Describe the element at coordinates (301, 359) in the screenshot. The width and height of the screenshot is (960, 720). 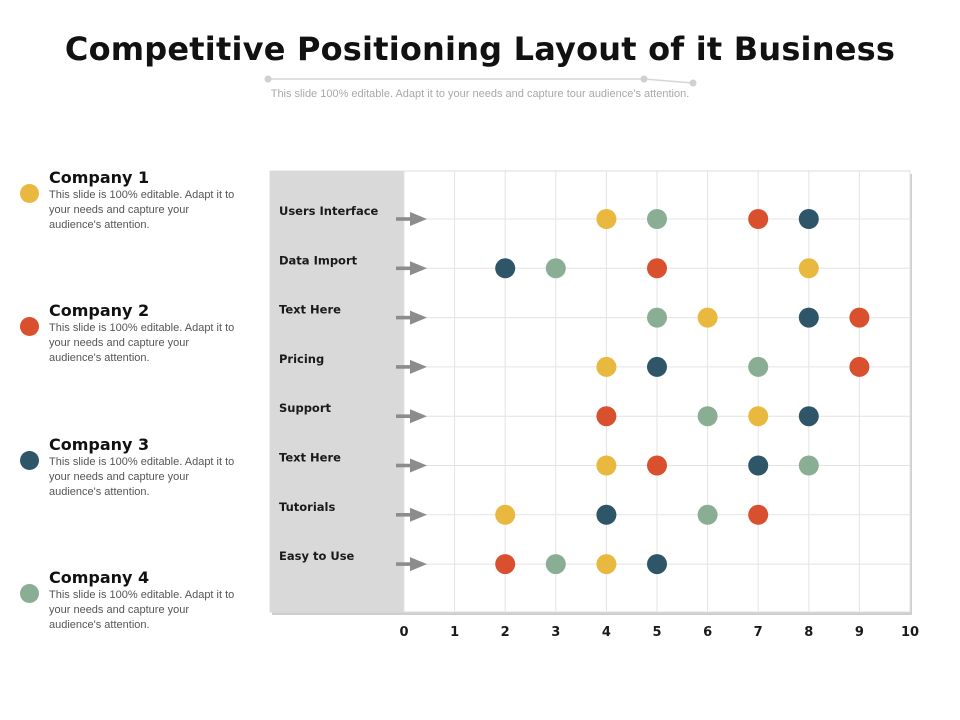
I see `row-label: Pricing` at that location.